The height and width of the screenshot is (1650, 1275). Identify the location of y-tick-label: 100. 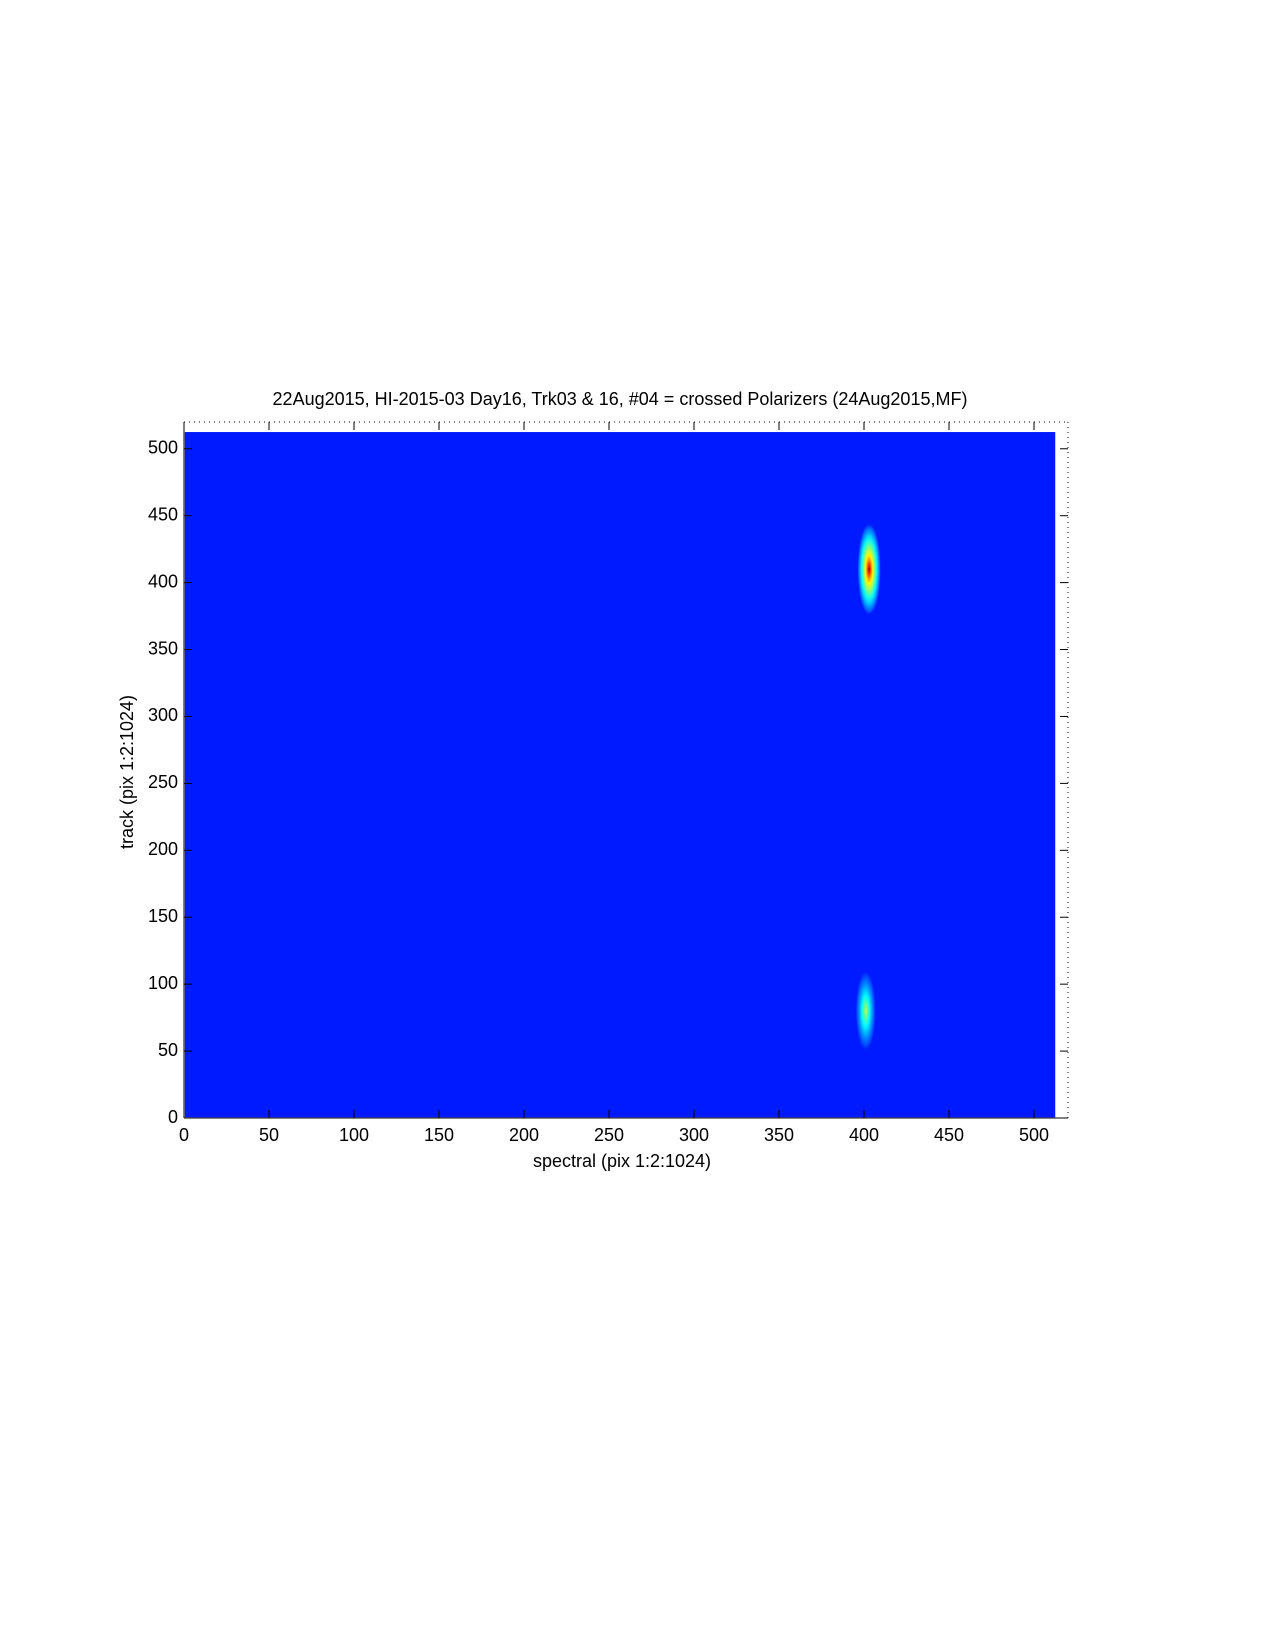
(163, 983).